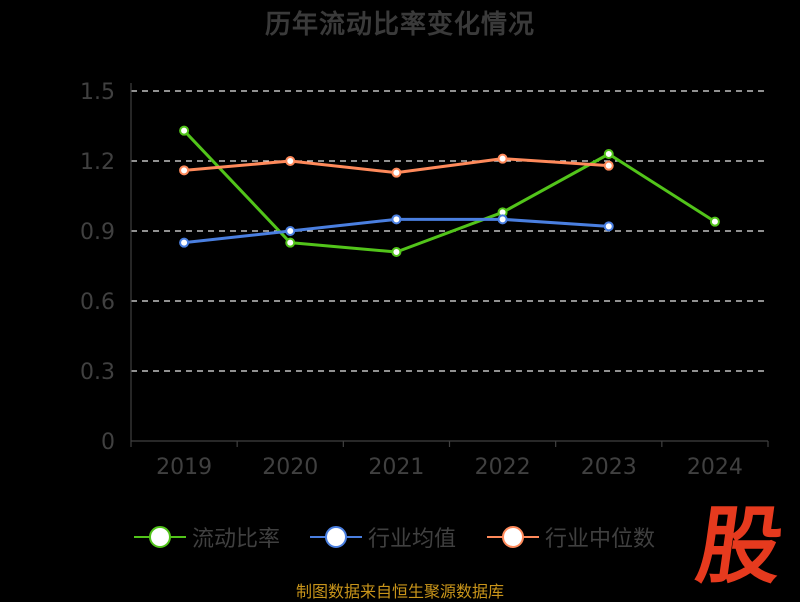 Image resolution: width=800 pixels, height=602 pixels. What do you see at coordinates (715, 467) in the screenshot?
I see `x-tick-label: 2024` at bounding box center [715, 467].